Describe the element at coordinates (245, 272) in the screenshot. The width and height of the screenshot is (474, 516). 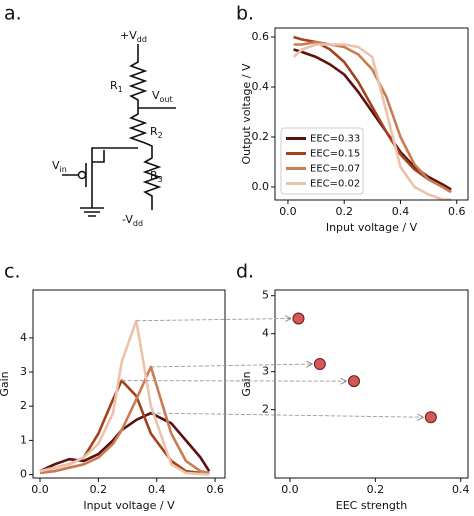
I see `panel-label: d.` at that location.